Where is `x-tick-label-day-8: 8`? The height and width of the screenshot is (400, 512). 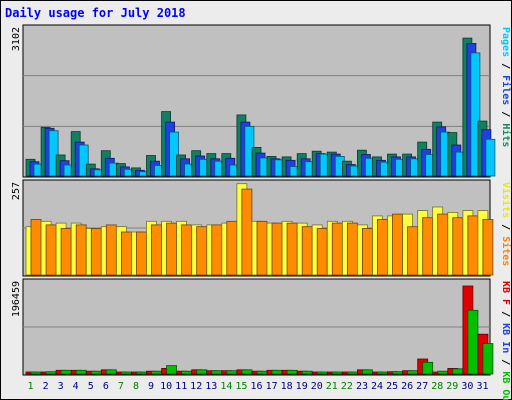
x-tick-label-day-8: 8 is located at coordinates (136, 386).